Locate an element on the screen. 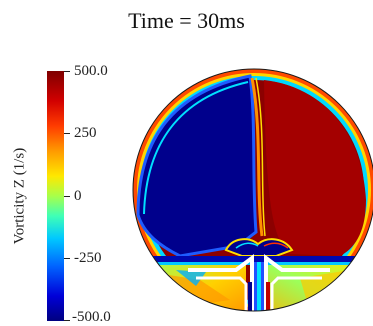 This screenshot has height=326, width=373. central-shear-layer is located at coordinates (257, 157).